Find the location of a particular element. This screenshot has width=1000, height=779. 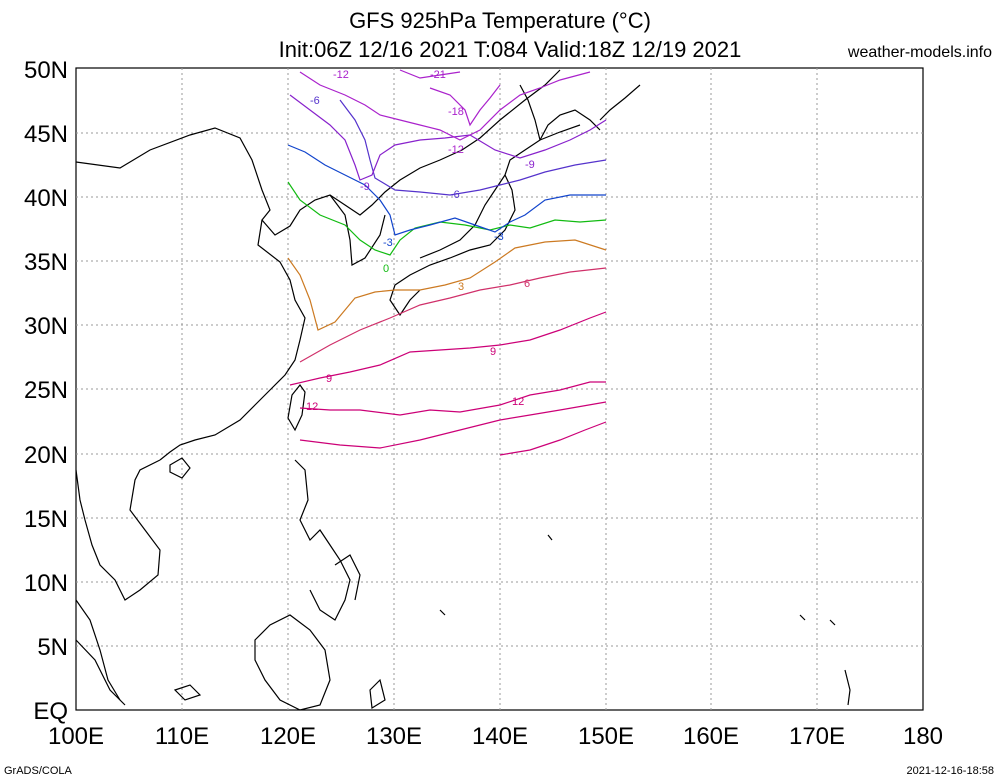

isotherm-minus9 is located at coordinates (448, 137).